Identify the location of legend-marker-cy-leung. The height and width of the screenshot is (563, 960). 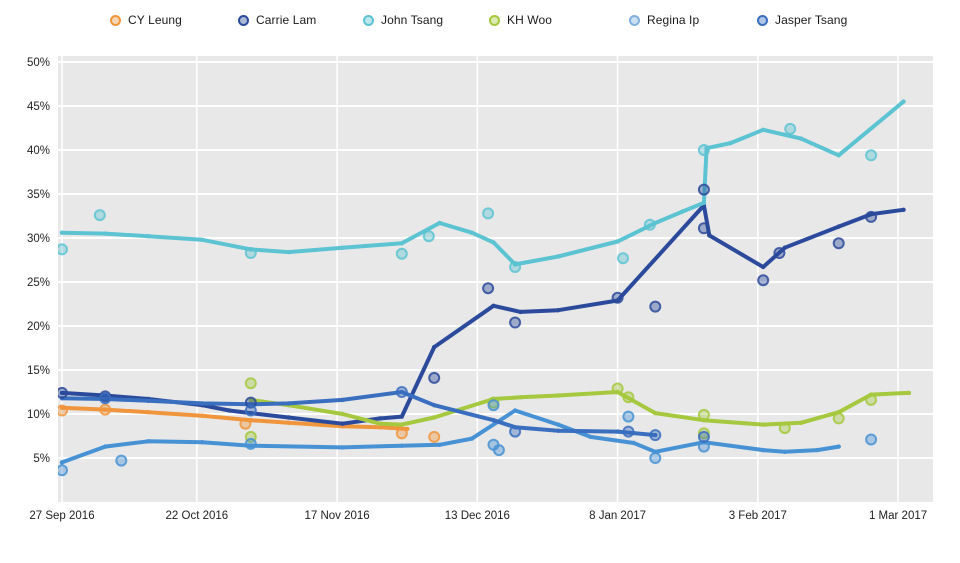
(115, 20).